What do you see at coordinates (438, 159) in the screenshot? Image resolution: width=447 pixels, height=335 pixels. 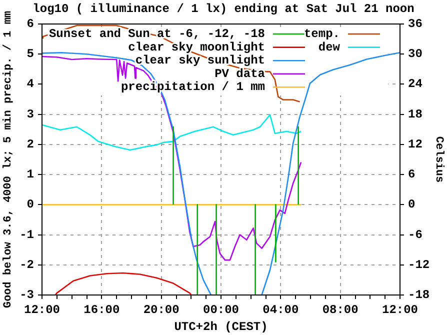 I see `y2-axis-title: Celsius` at bounding box center [438, 159].